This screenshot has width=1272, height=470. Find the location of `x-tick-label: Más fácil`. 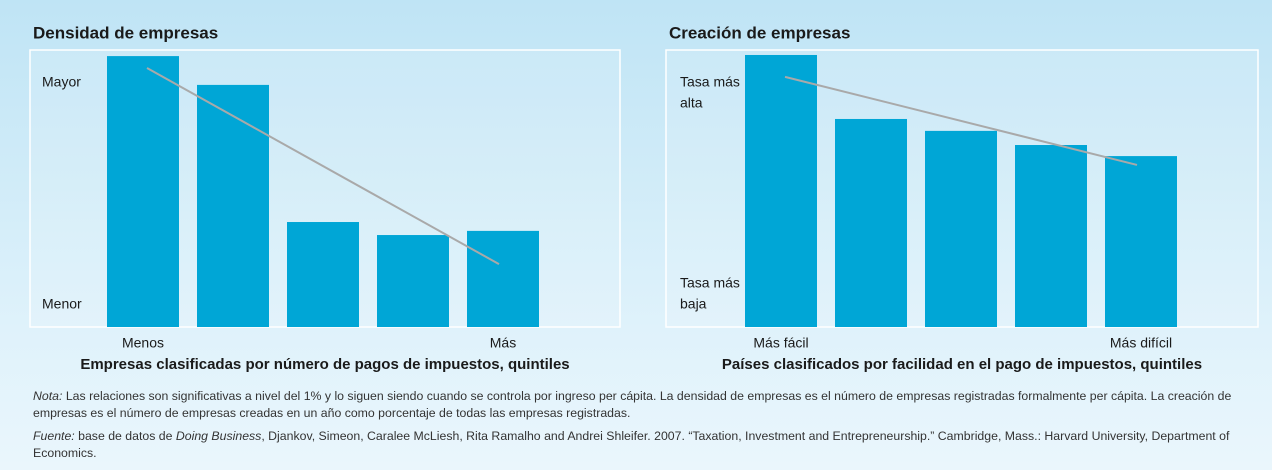

x-tick-label: Más fácil is located at coordinates (780, 343).